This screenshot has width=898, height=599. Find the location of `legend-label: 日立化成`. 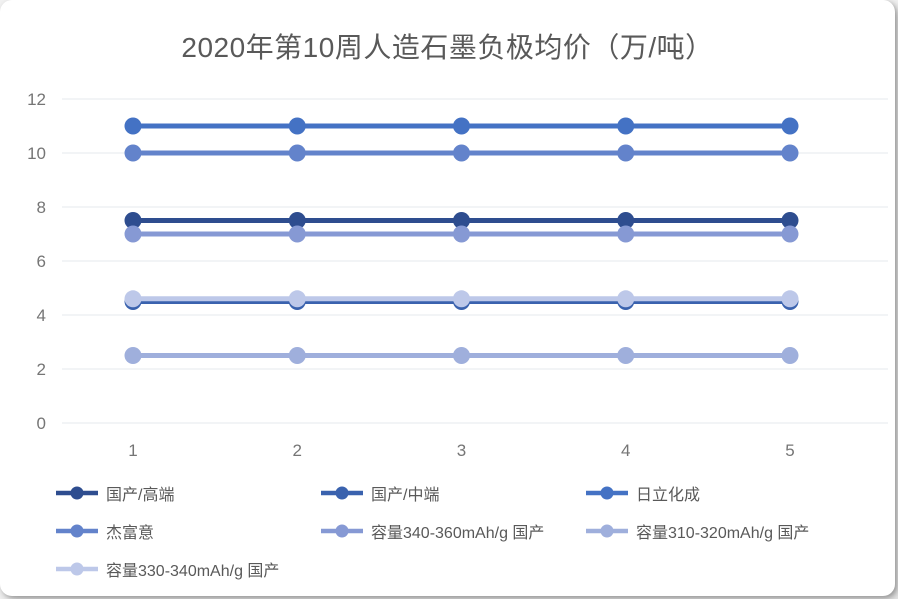

legend-label: 日立化成 is located at coordinates (668, 495).